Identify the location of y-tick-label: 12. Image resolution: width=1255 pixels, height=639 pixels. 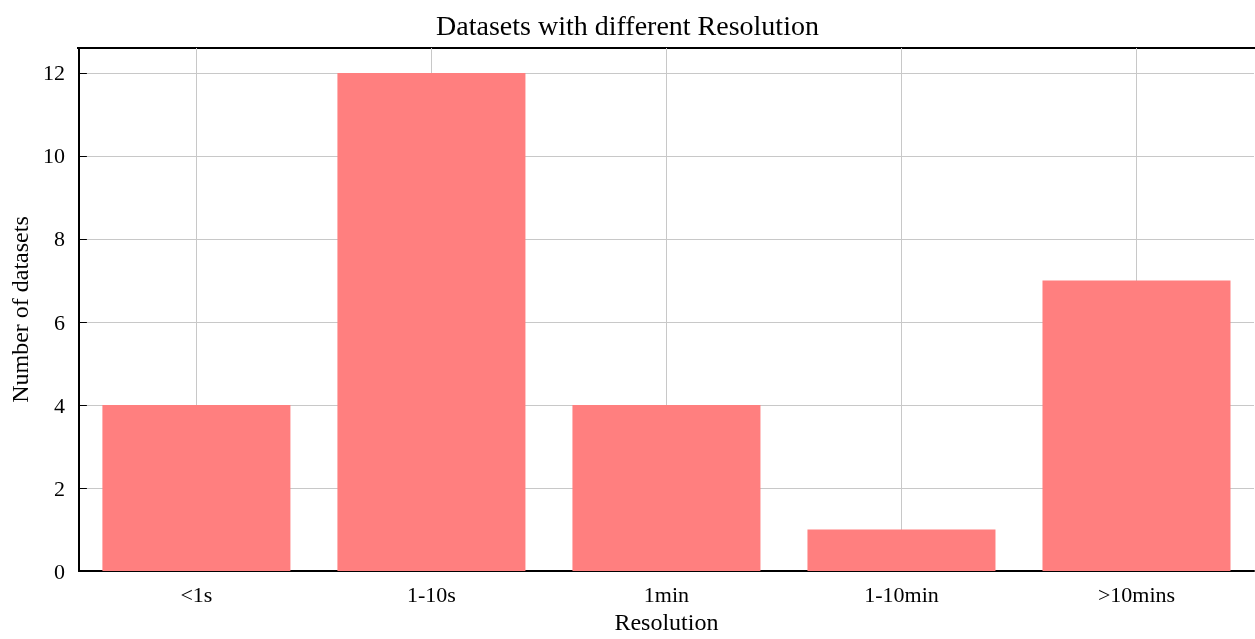
(53, 73).